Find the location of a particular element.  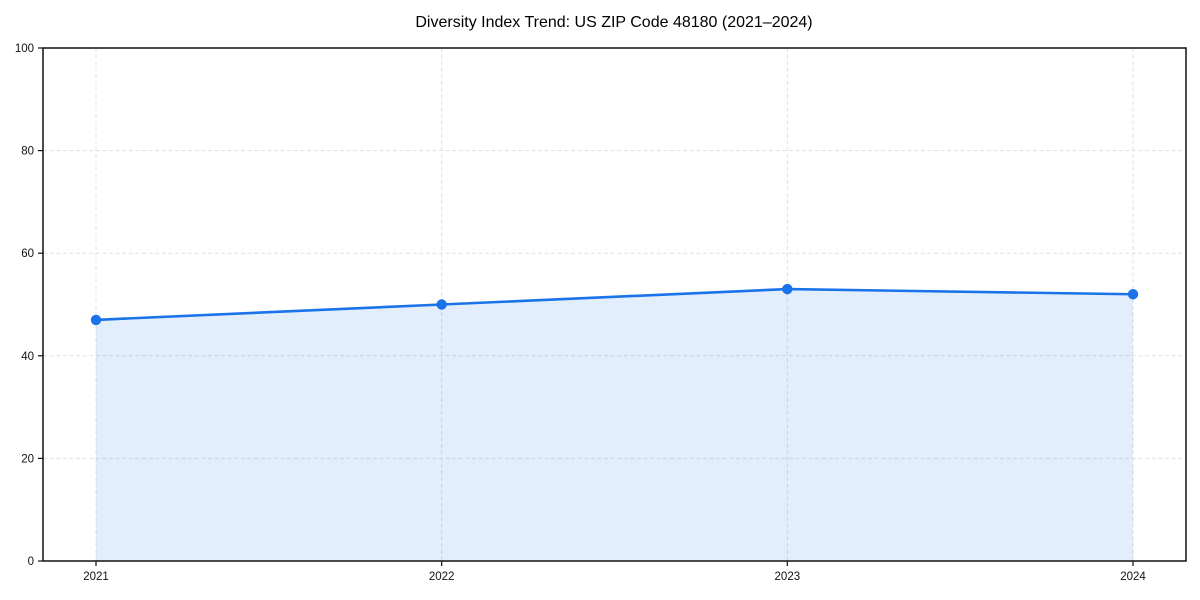

y-tick-label: 40 is located at coordinates (27, 357).